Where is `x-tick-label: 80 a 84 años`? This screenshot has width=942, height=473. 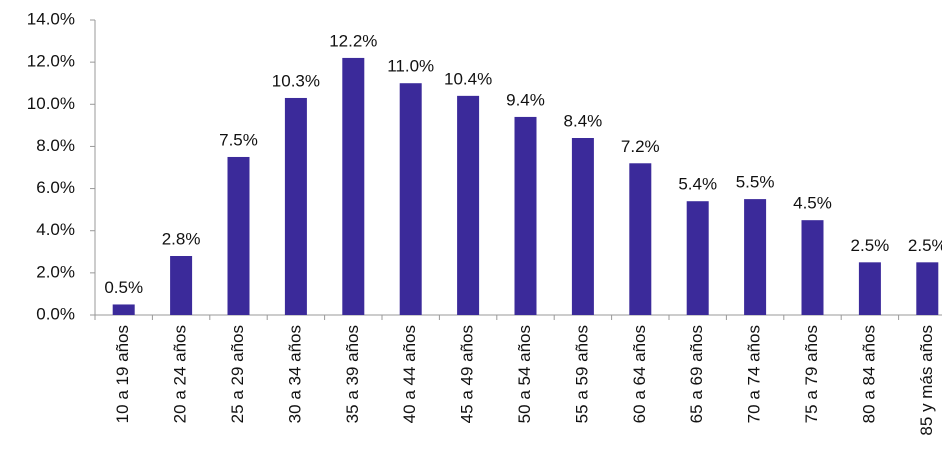
x-tick-label: 80 a 84 años is located at coordinates (868, 374).